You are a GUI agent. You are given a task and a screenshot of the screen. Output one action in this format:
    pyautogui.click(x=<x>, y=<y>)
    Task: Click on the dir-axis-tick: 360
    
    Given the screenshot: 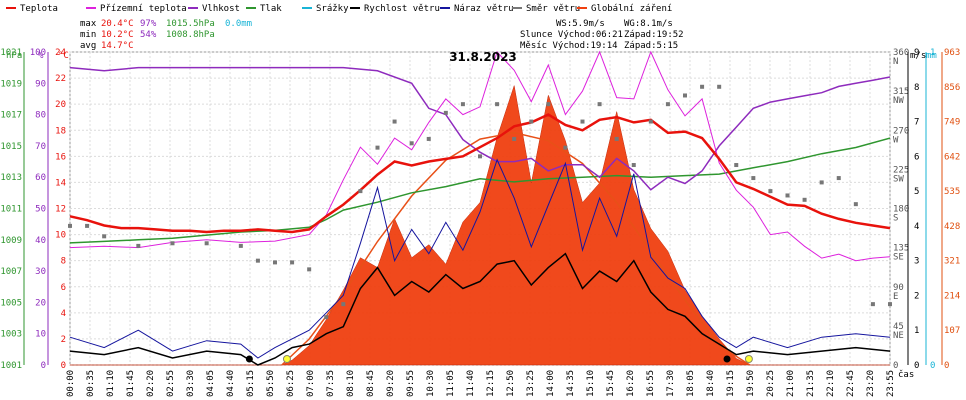 What is the action you would take?
    pyautogui.click(x=901, y=53)
    